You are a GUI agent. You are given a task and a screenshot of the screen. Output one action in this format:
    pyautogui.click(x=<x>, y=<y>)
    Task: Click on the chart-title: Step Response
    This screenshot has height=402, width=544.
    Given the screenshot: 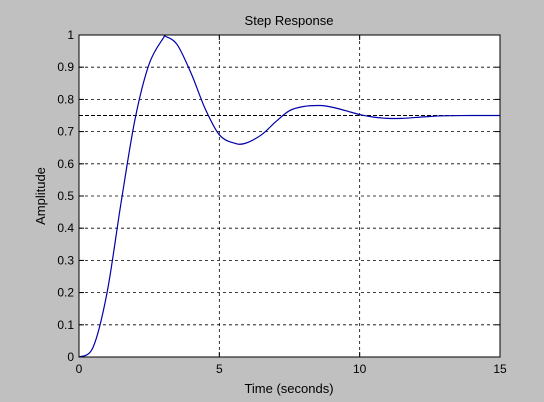 What is the action you would take?
    pyautogui.click(x=289, y=20)
    